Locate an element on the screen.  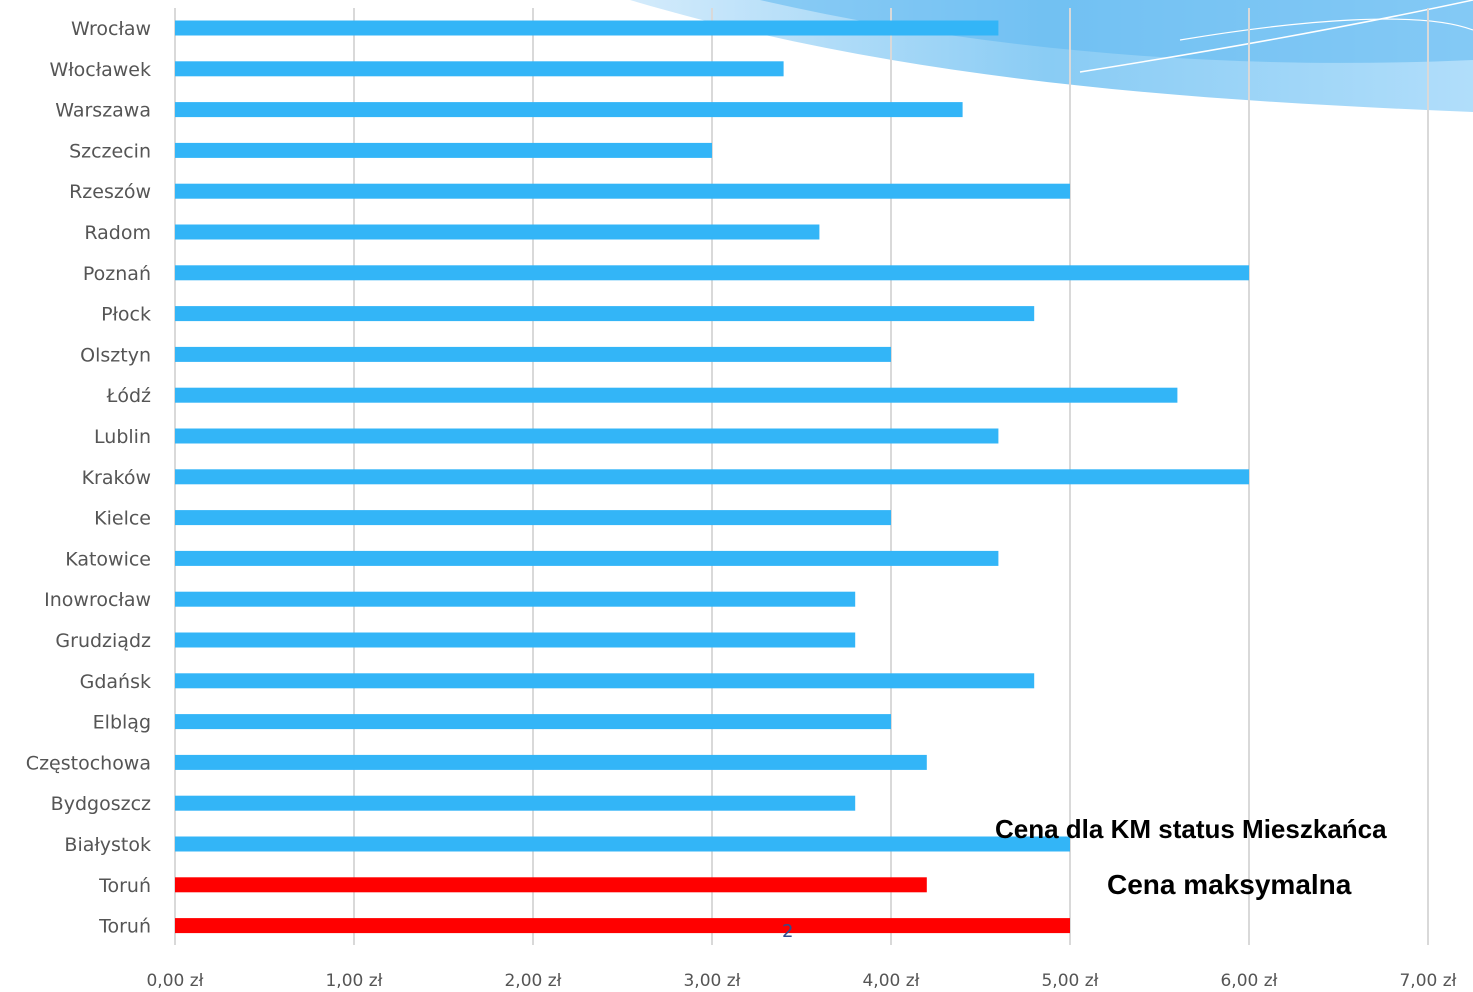
category-label: Wrocław is located at coordinates (111, 29).